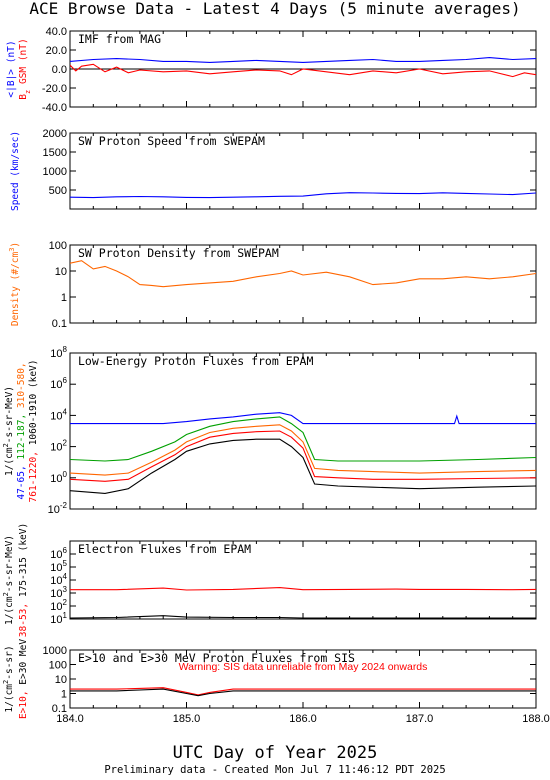 Image resolution: width=550 pixels, height=780 pixels. Describe the element at coordinates (59, 70) in the screenshot. I see `y-tick-label: 0.0` at that location.